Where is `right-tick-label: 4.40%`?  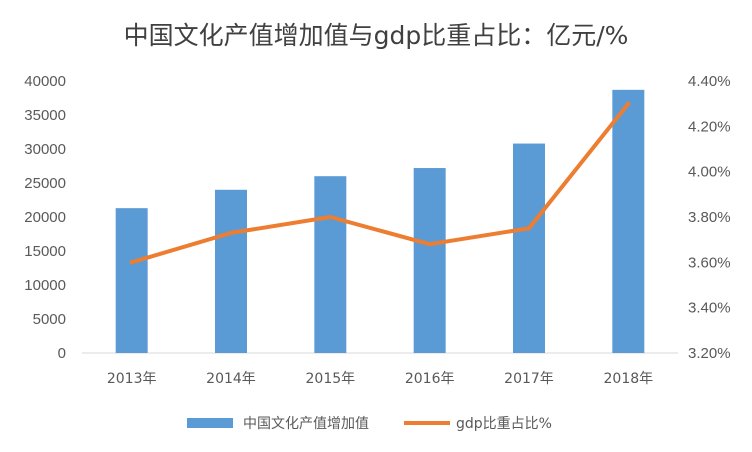 right-tick-label: 4.40% is located at coordinates (709, 81).